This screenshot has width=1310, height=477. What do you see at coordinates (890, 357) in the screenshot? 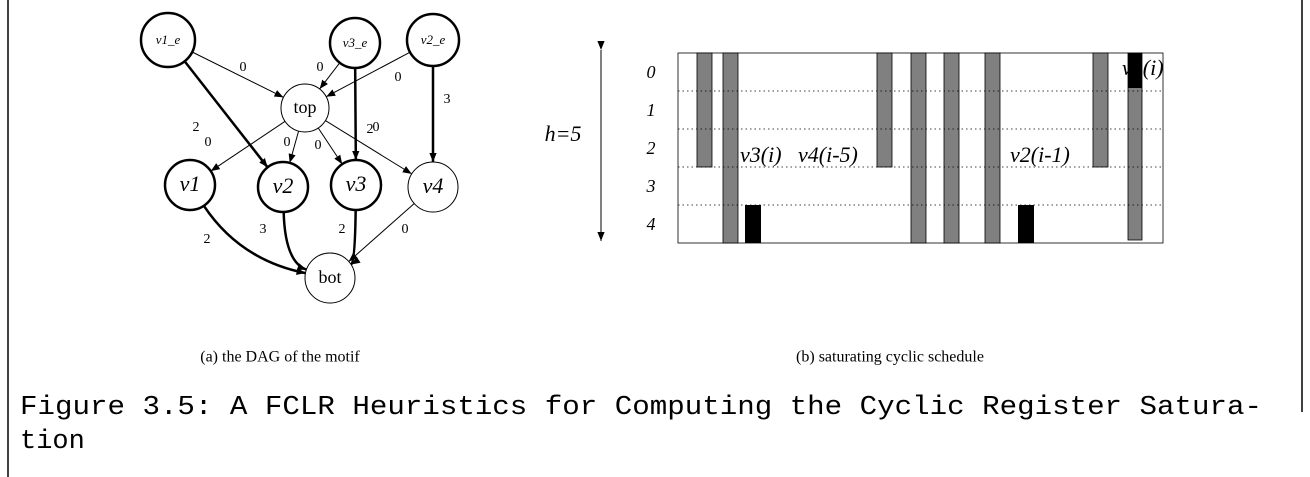
I see `subcaption-b: (b) saturating cyclic schedule` at bounding box center [890, 357].